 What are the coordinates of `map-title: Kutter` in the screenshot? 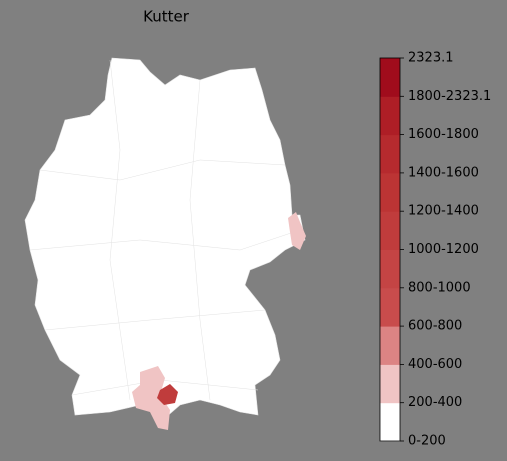 It's located at (166, 17).